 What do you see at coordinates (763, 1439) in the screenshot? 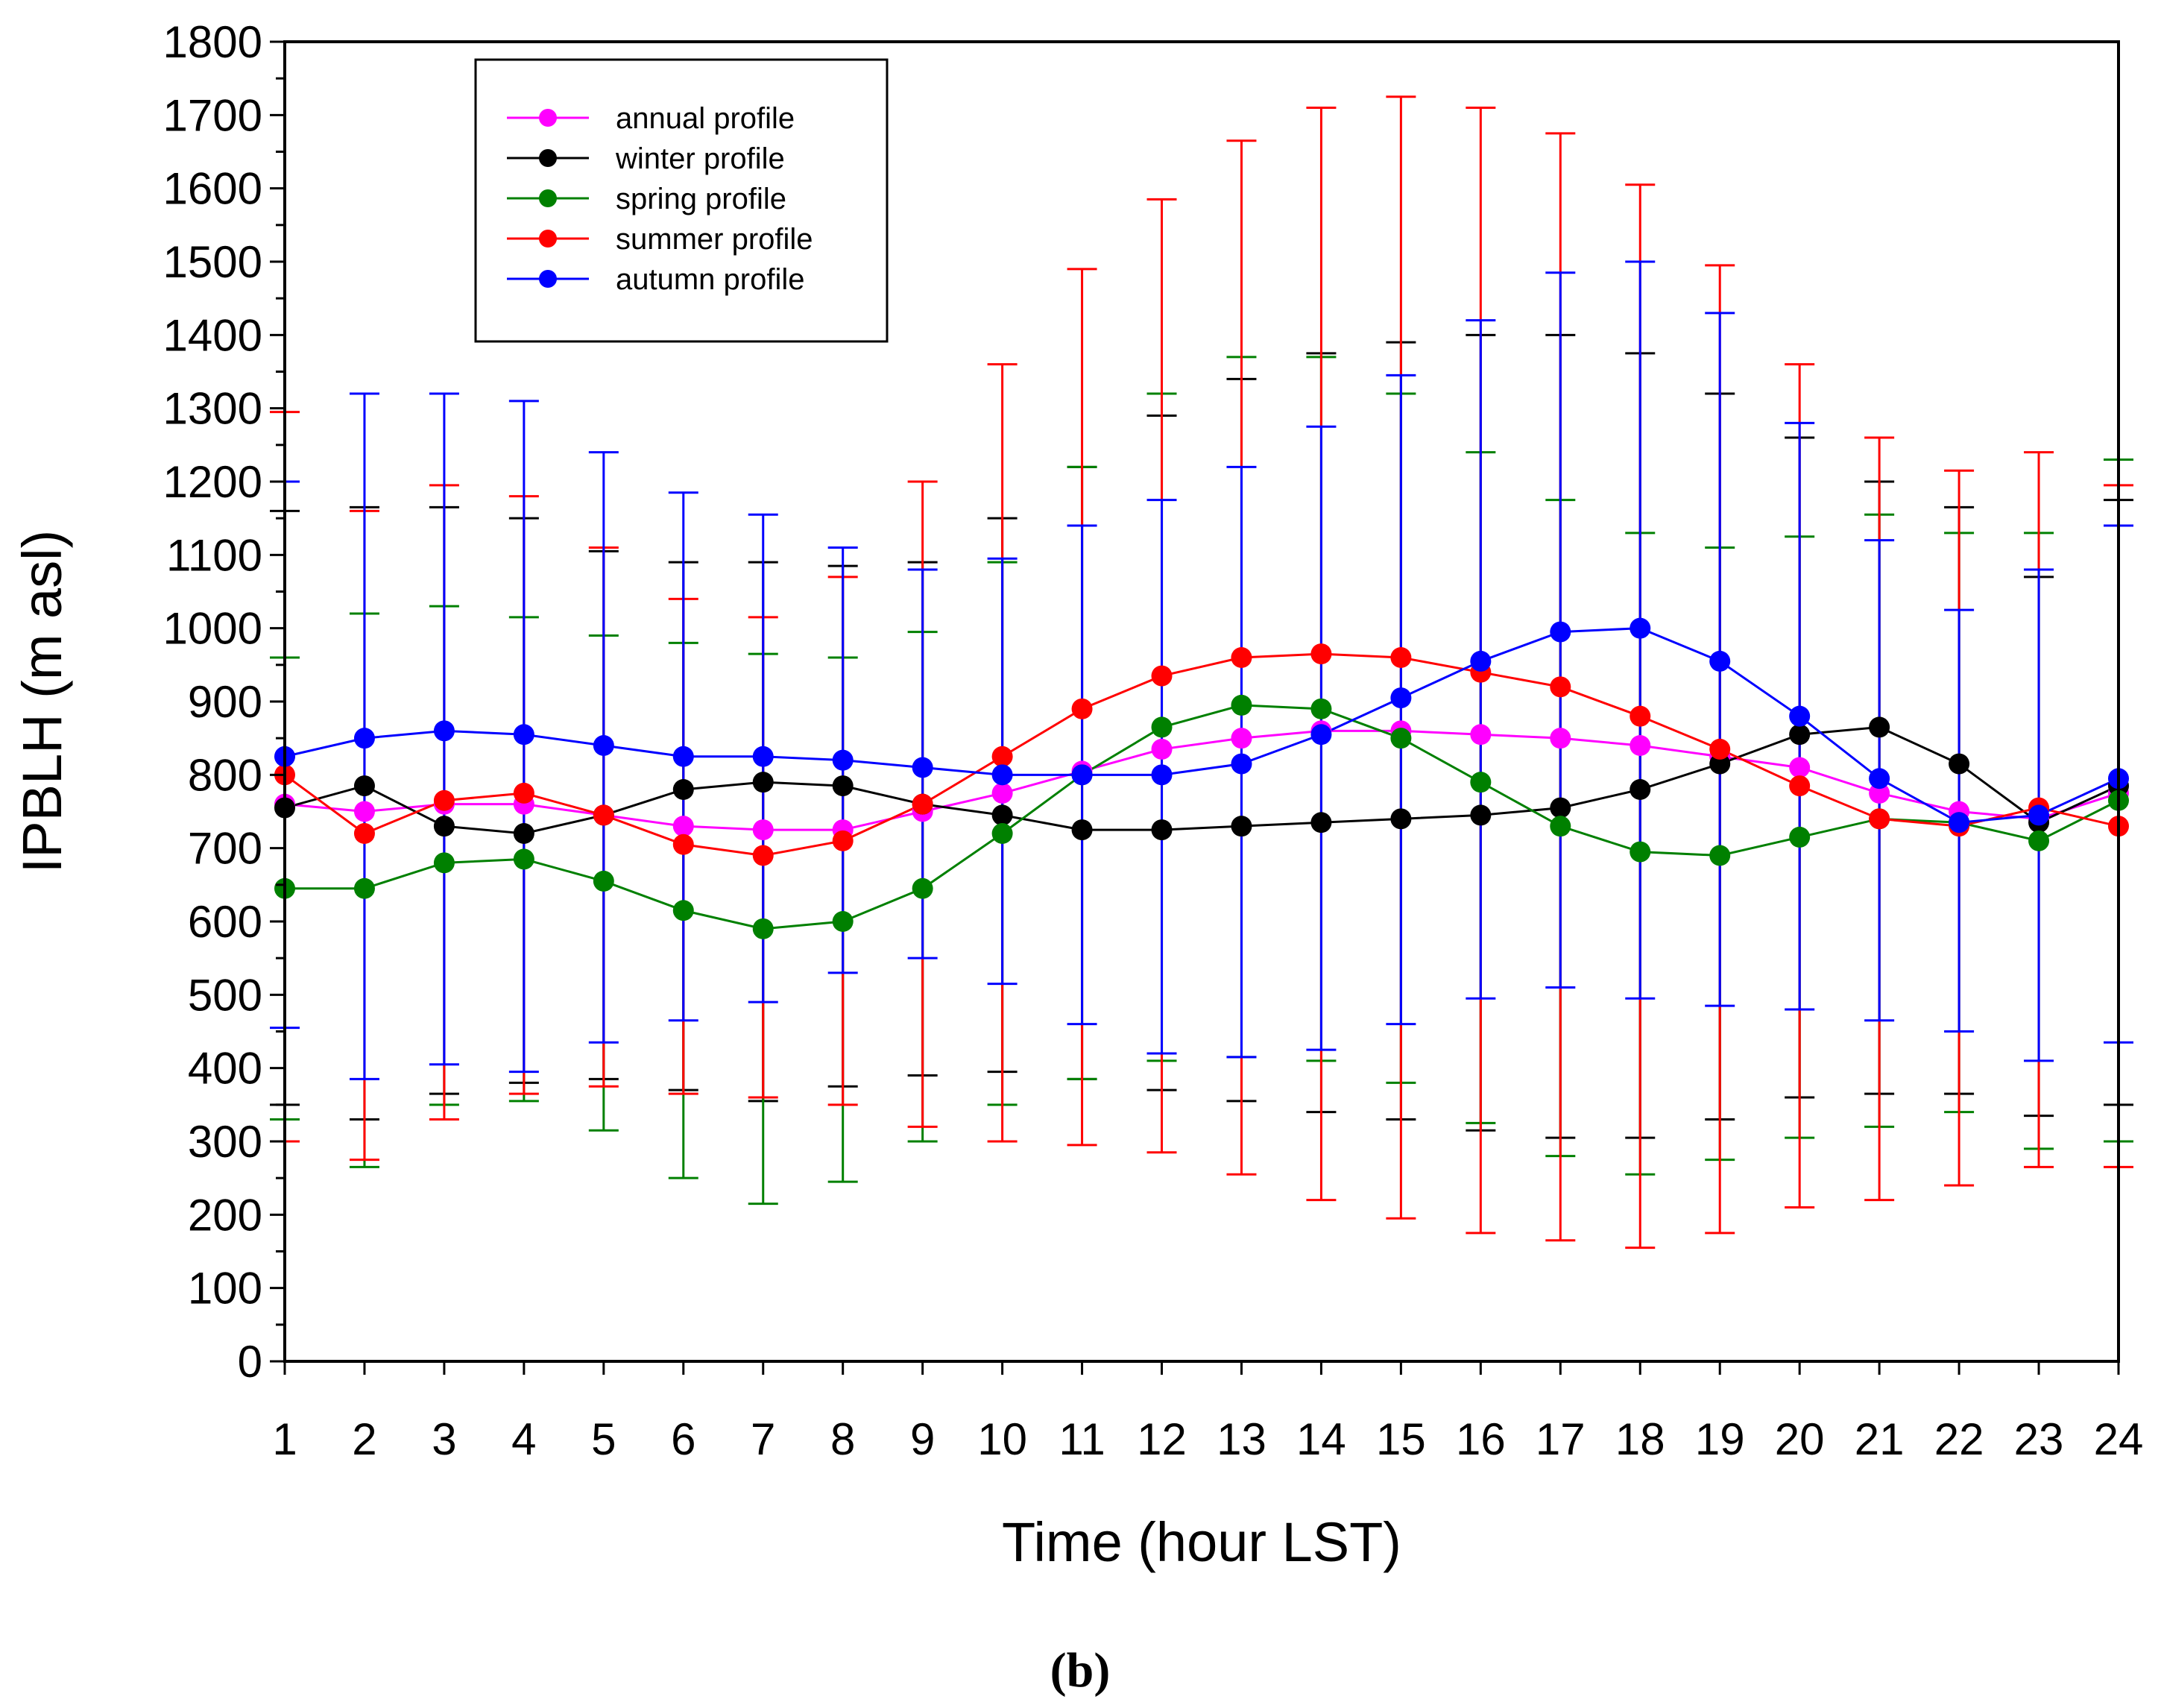
I see `x-tick-label: 7` at bounding box center [763, 1439].